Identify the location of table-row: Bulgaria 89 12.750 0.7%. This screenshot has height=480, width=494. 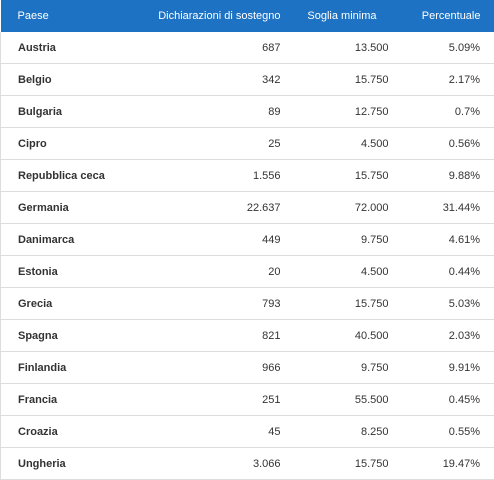
(247, 111).